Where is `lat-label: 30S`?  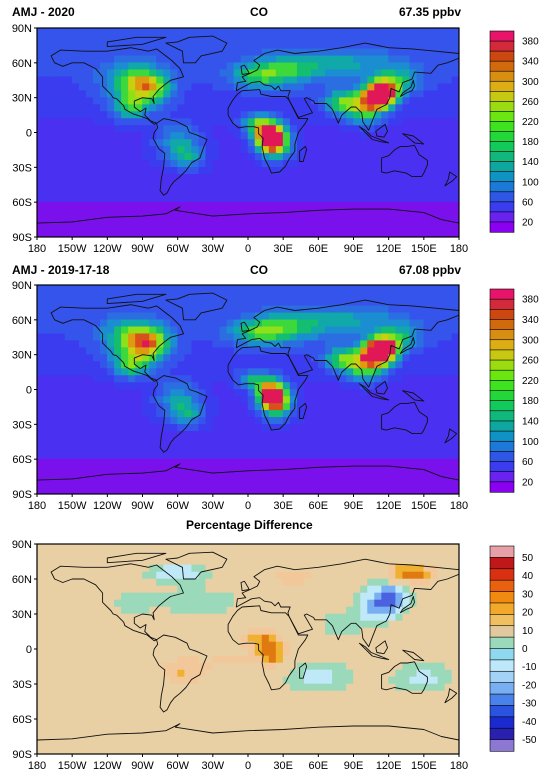
lat-label: 30S is located at coordinates (22, 168).